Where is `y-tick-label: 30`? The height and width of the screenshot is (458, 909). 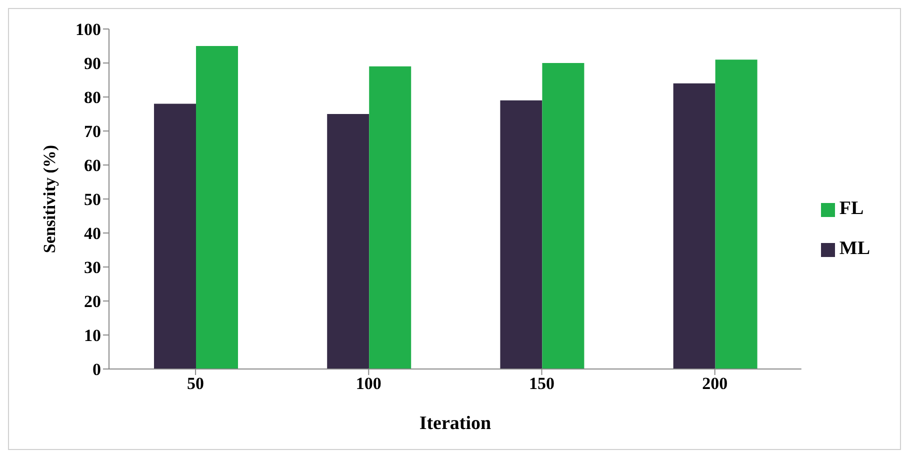 y-tick-label: 30 is located at coordinates (92, 268).